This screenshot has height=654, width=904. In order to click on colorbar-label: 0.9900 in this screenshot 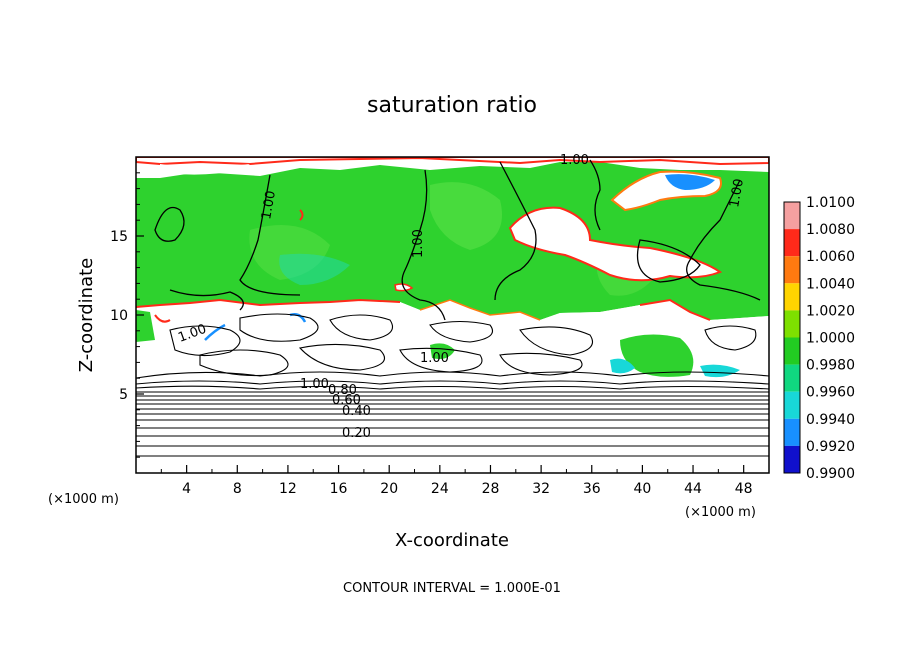, I will do `click(830, 474)`.